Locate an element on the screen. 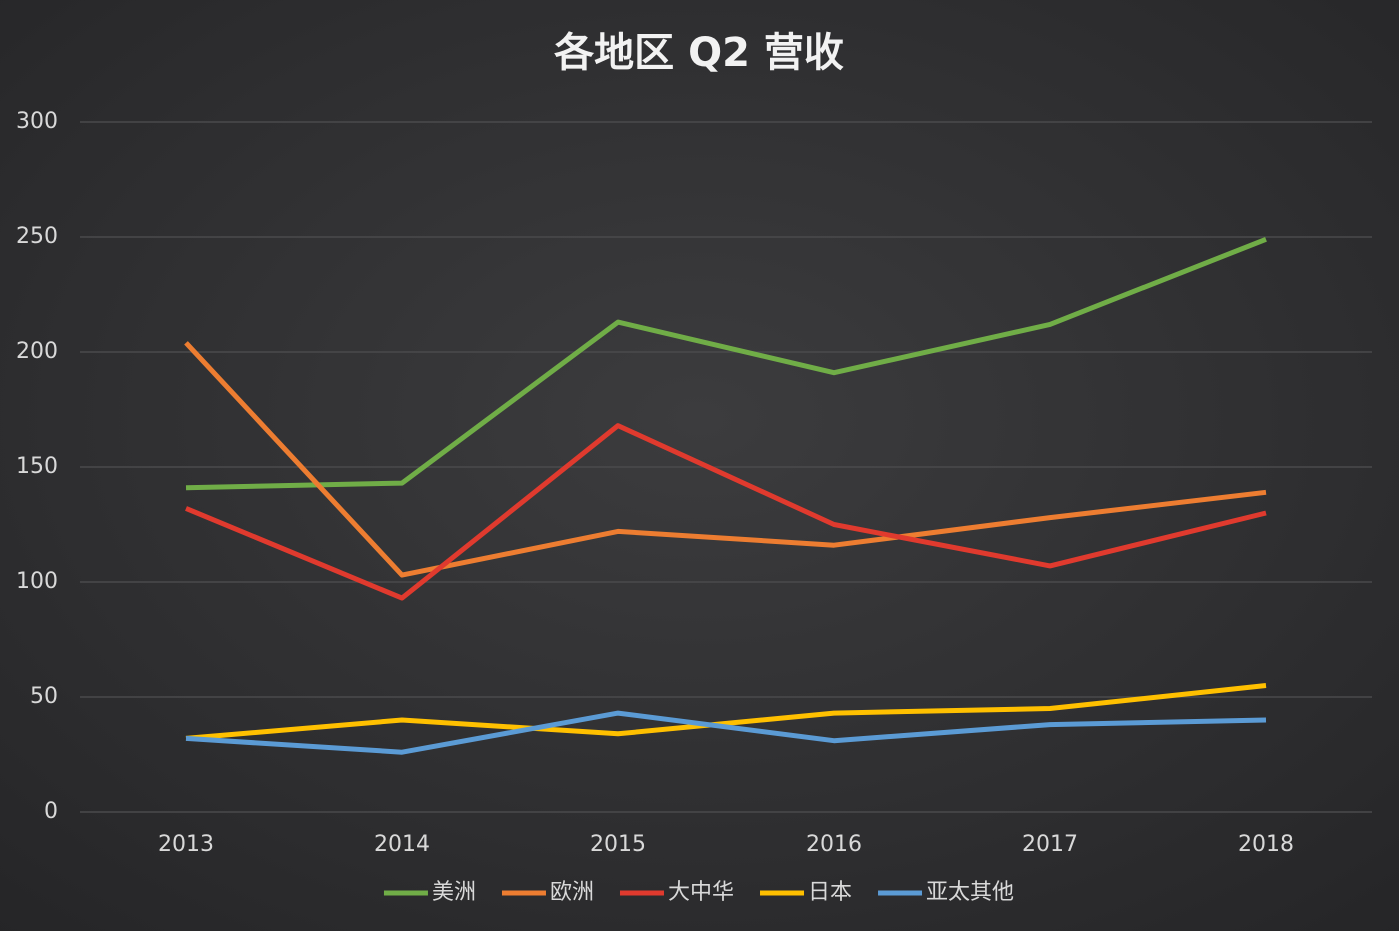  legend-item: 亚太其他 is located at coordinates (946, 892).